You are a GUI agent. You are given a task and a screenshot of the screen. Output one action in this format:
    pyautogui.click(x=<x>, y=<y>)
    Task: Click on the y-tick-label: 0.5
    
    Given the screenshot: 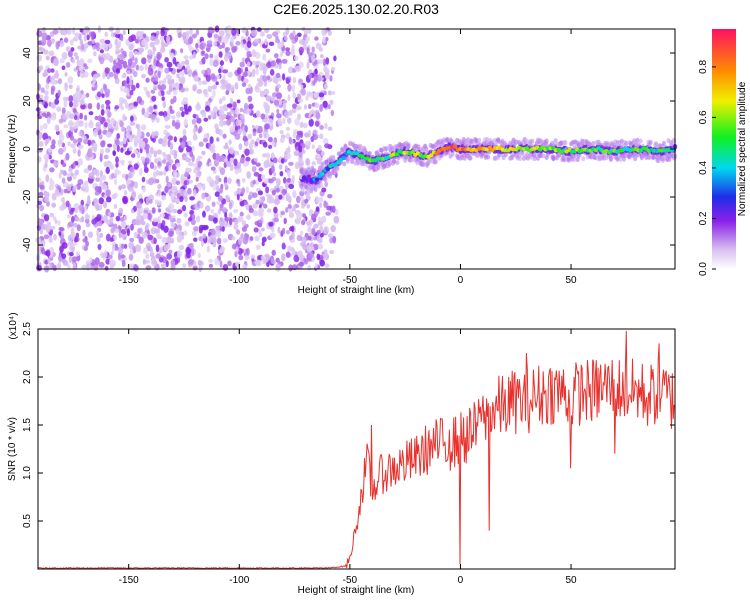 What is the action you would take?
    pyautogui.click(x=27, y=521)
    